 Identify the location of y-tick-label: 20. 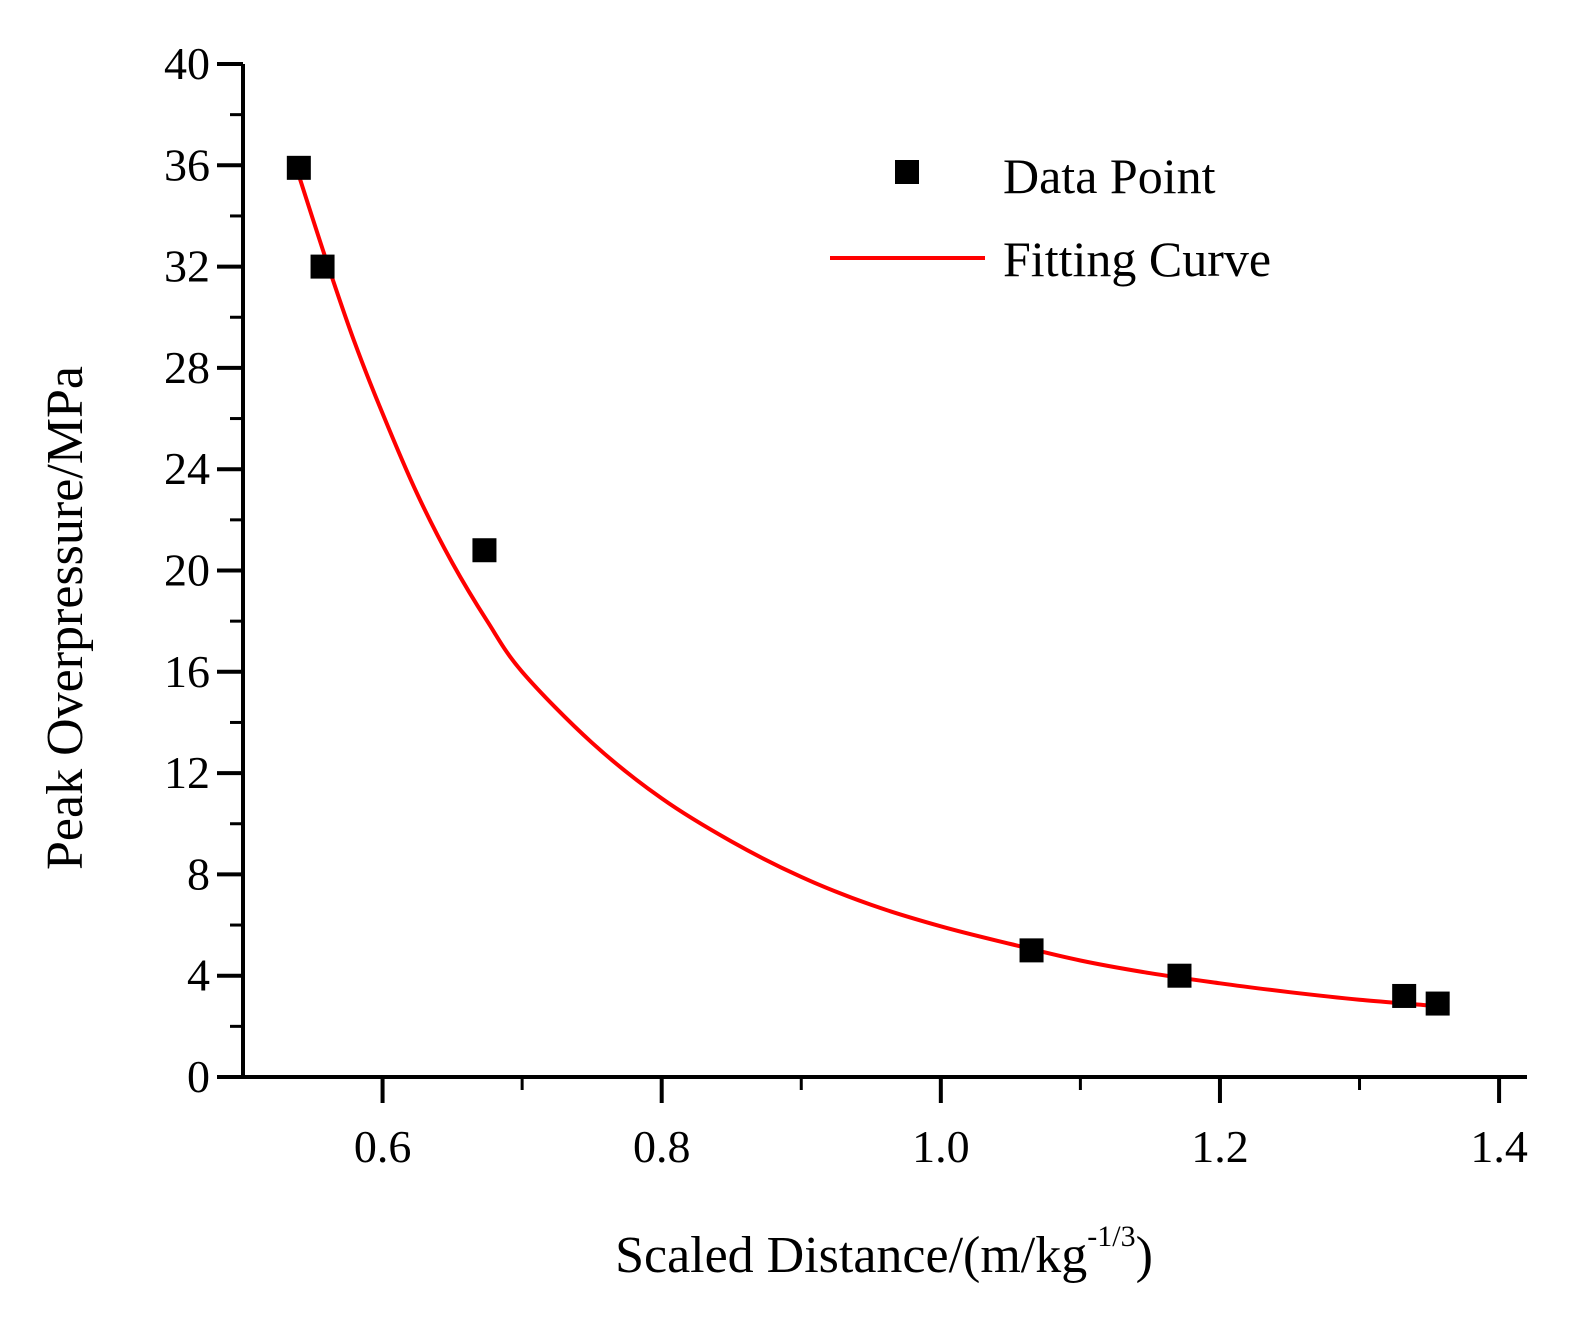
(187, 570).